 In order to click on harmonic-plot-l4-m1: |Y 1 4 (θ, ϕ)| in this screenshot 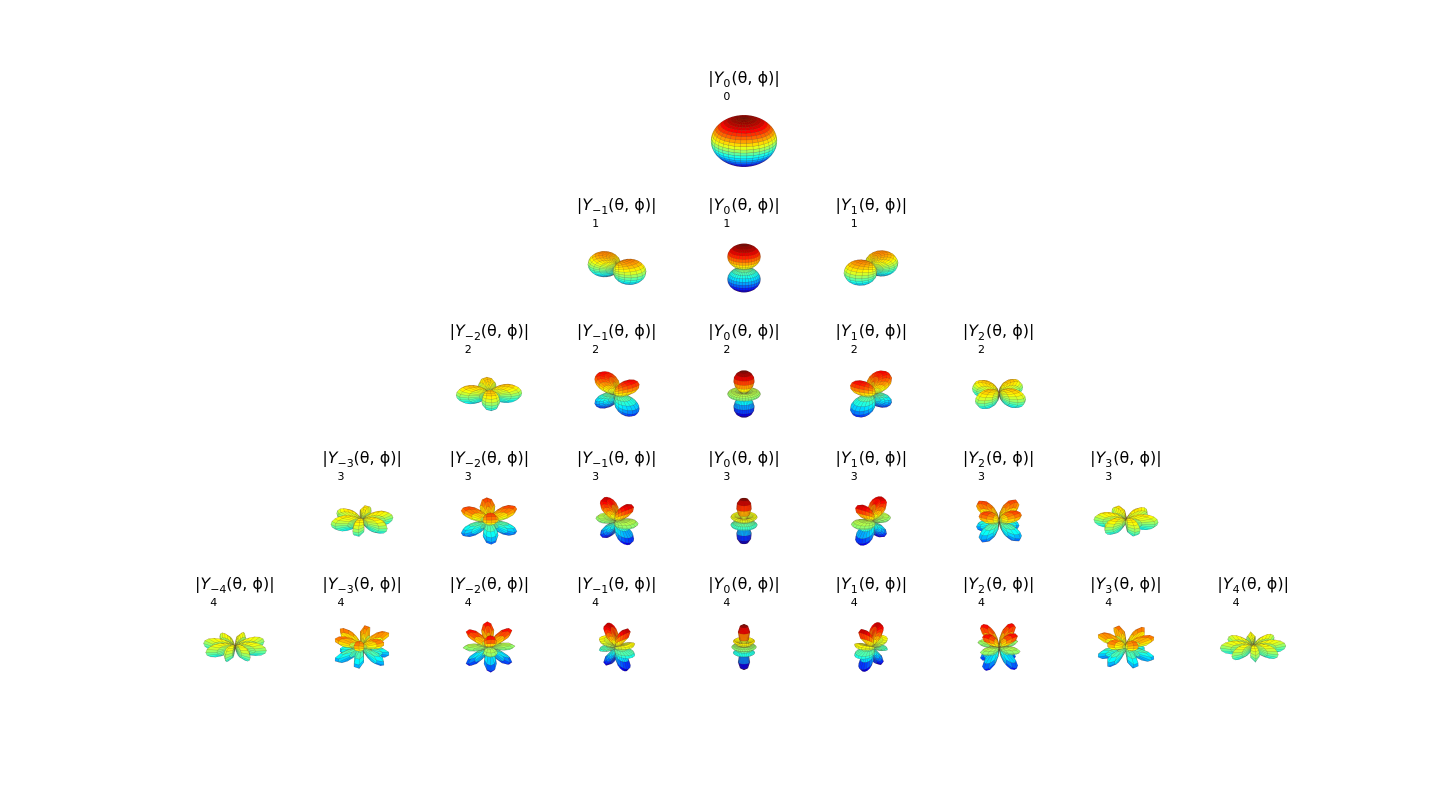, I will do `click(871, 634)`.